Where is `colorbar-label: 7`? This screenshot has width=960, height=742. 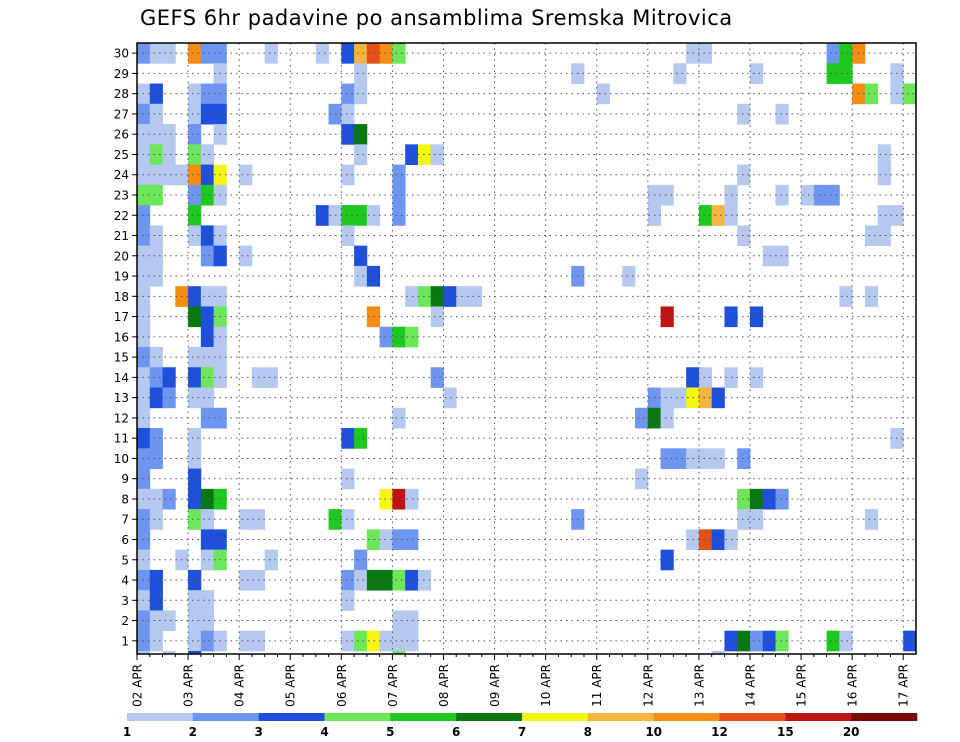
colorbar-label: 7 is located at coordinates (522, 732).